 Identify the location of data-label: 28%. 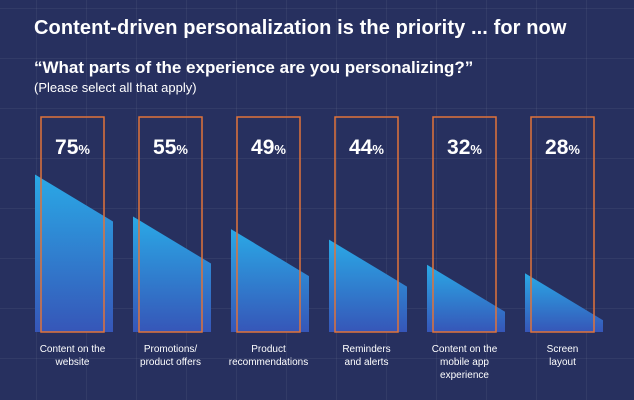
(562, 147).